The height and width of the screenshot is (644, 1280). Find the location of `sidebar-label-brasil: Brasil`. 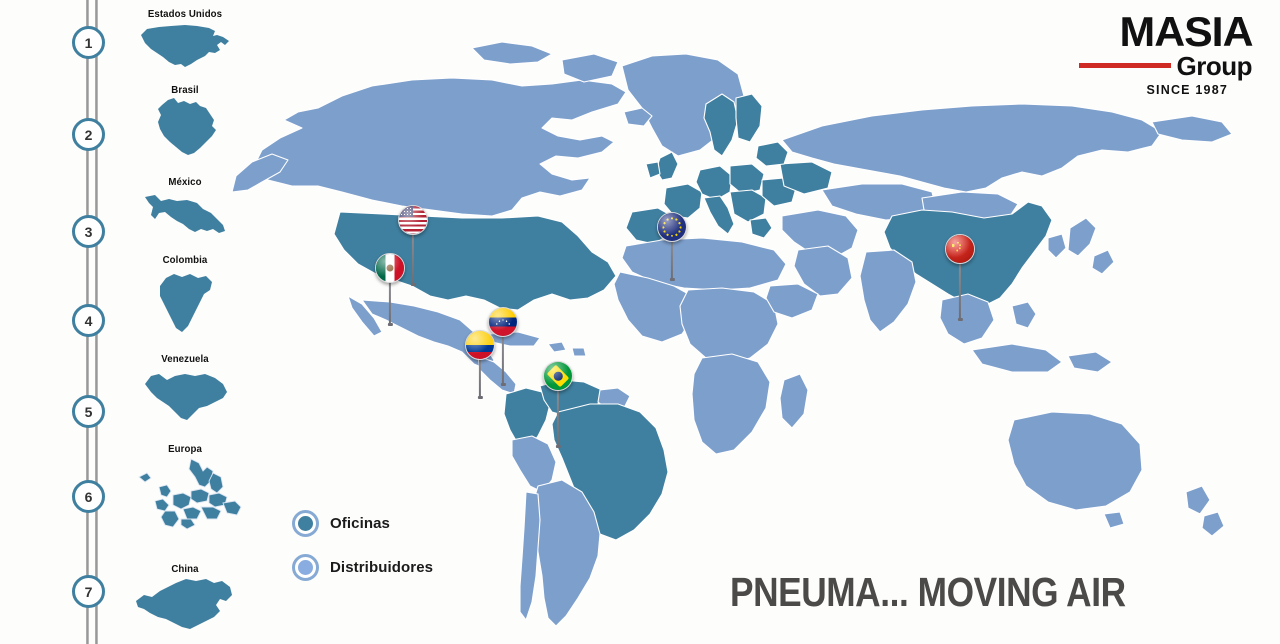

sidebar-label-brasil: Brasil is located at coordinates (185, 90).